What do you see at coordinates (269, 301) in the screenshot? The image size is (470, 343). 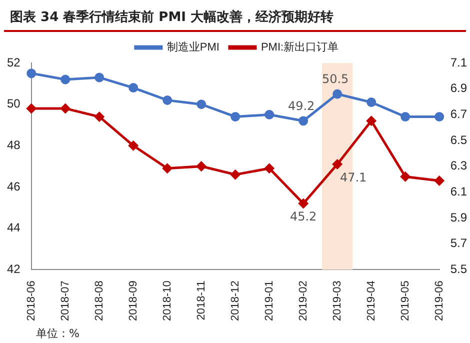 I see `x-tick-label: 2019-01` at bounding box center [269, 301].